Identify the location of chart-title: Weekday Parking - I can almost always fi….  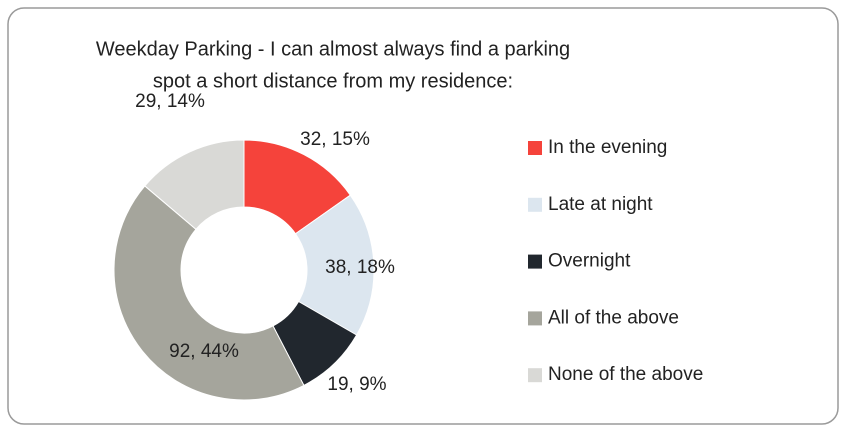
(333, 49).